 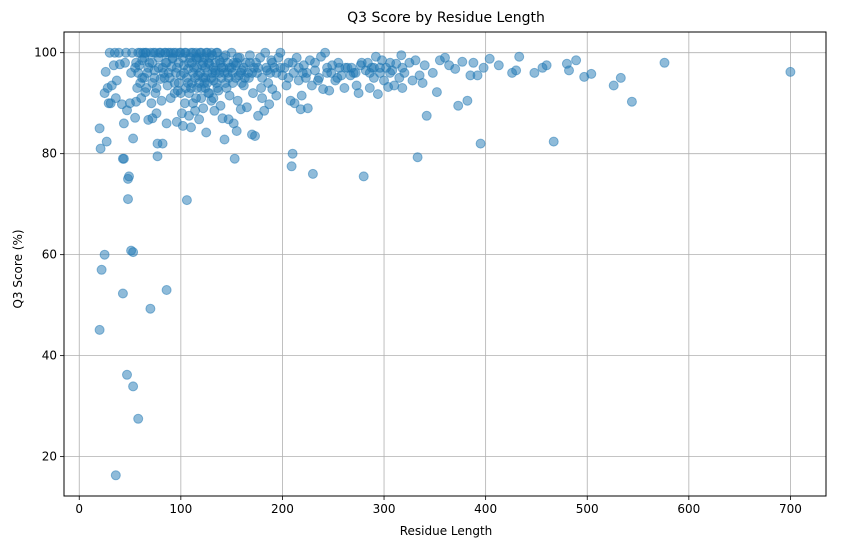 What do you see at coordinates (18, 268) in the screenshot?
I see `y-axis-label: Q3 Score (%)` at bounding box center [18, 268].